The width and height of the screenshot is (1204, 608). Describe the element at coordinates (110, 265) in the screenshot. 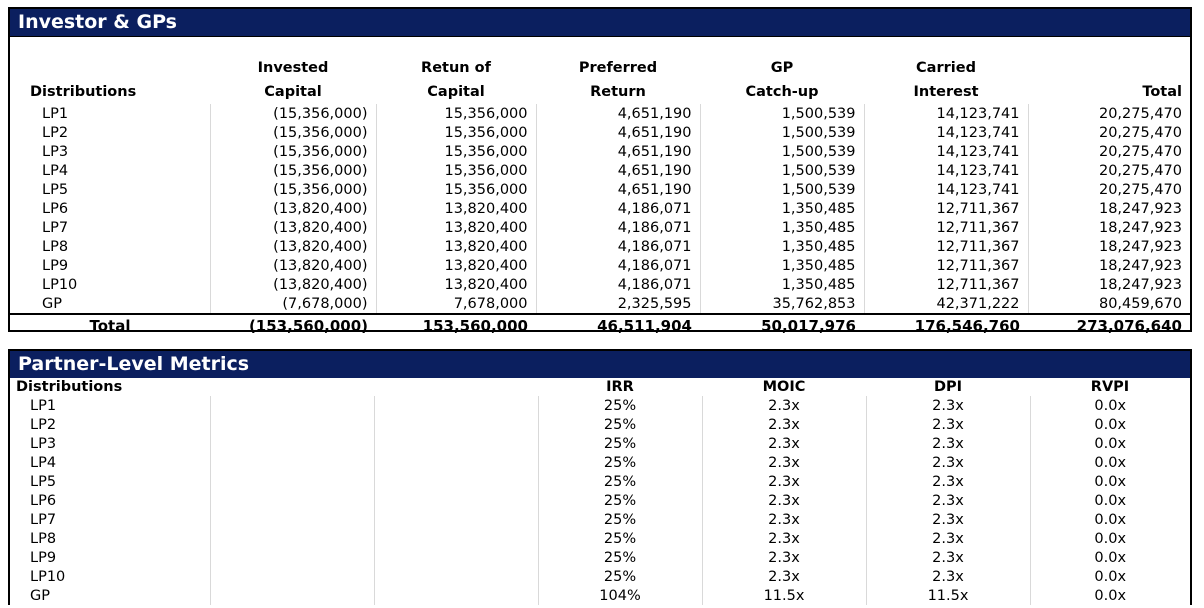

I see `partner-label: LP9` at that location.